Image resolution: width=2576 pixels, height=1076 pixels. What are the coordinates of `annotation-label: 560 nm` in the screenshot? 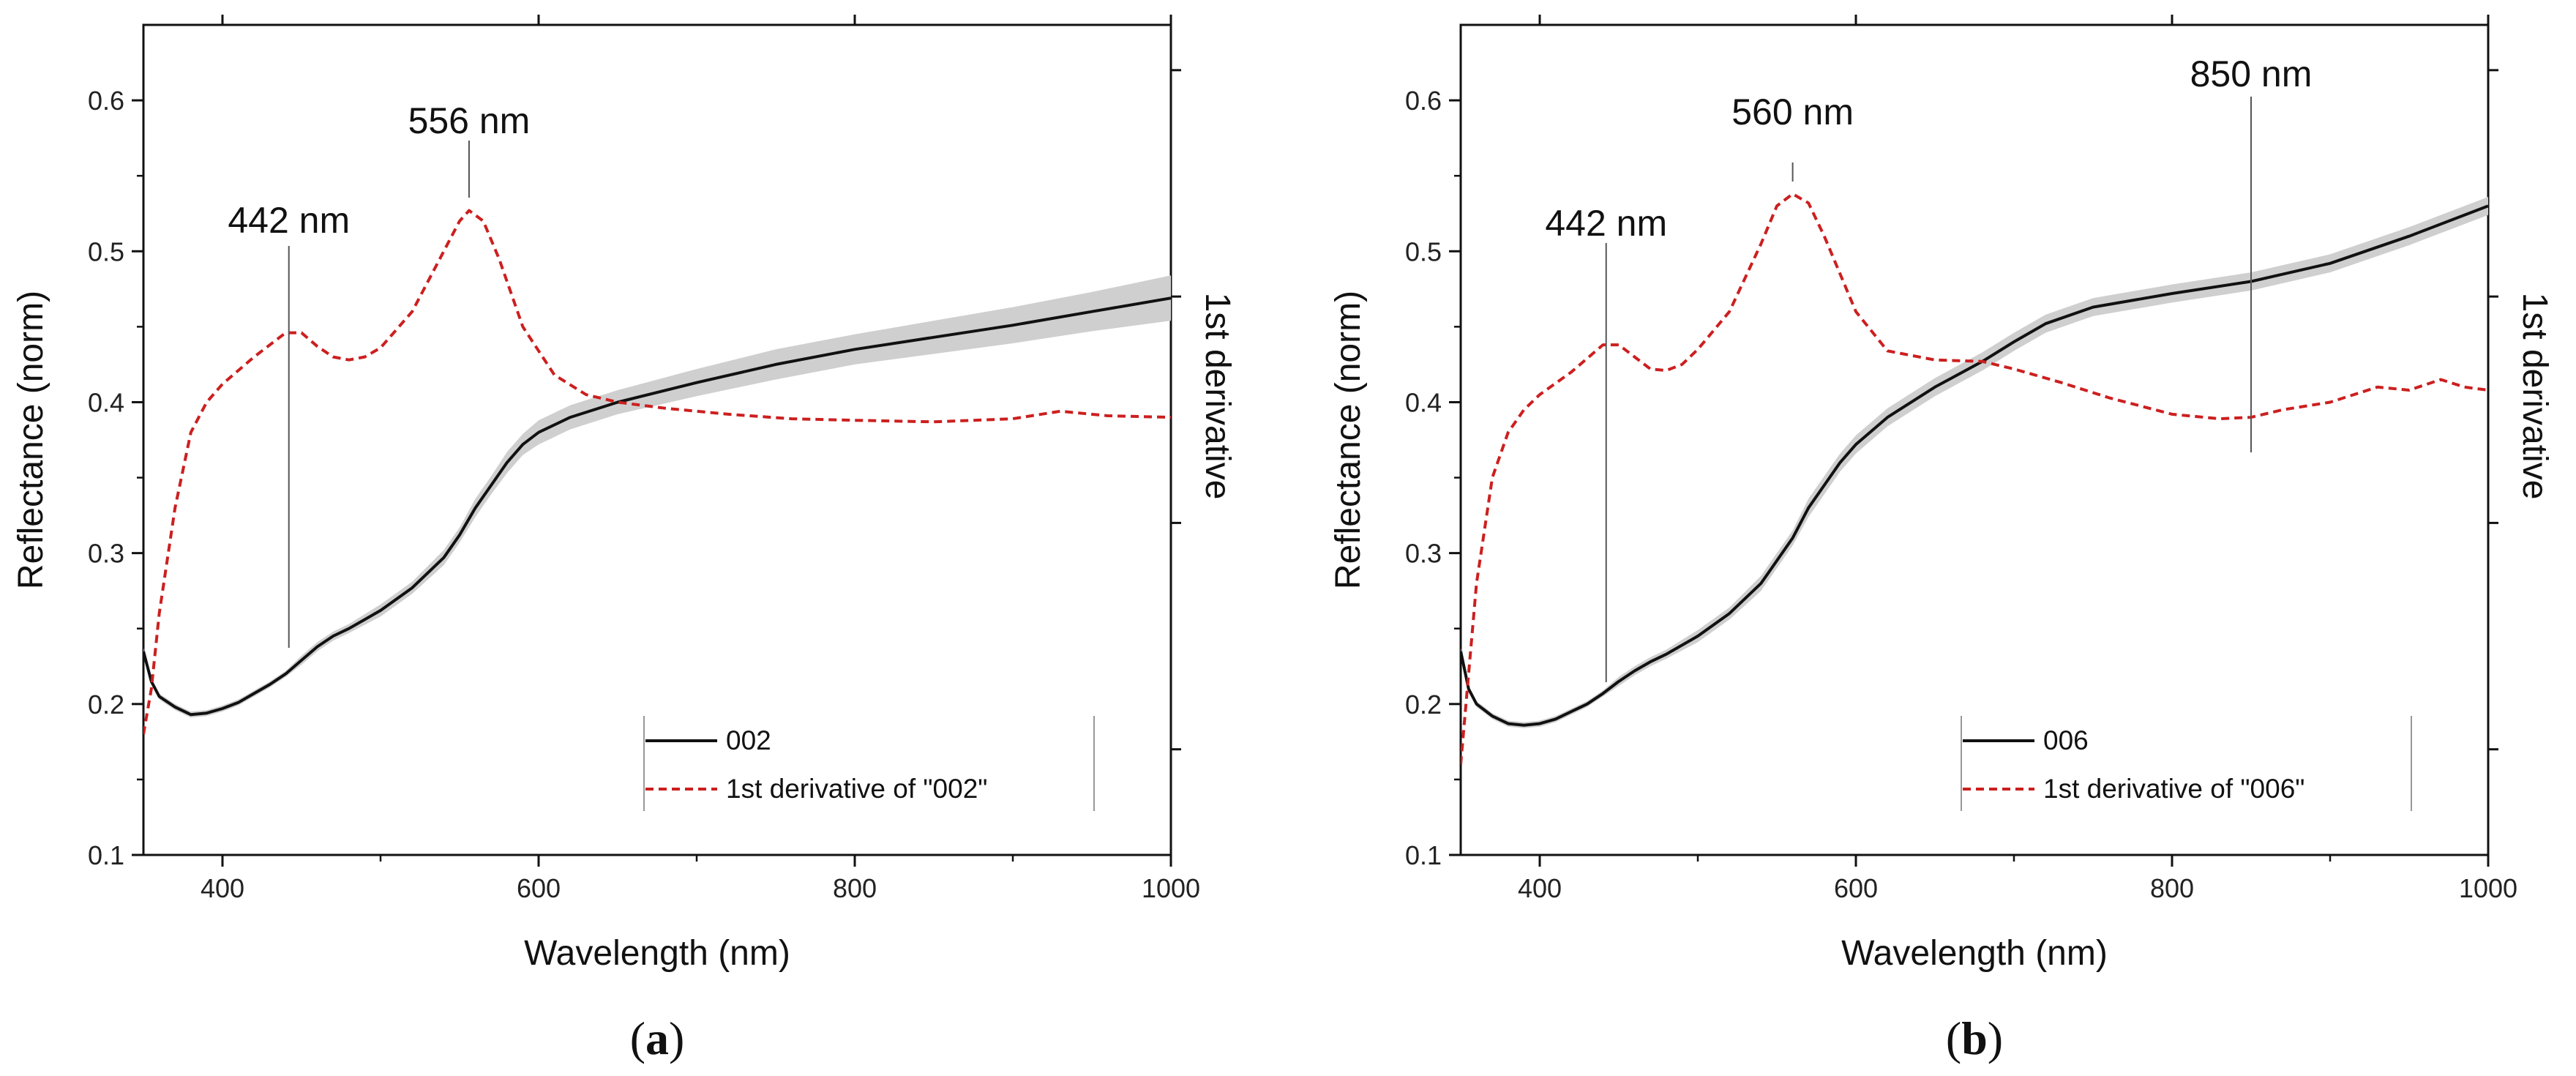 It's located at (1792, 111).